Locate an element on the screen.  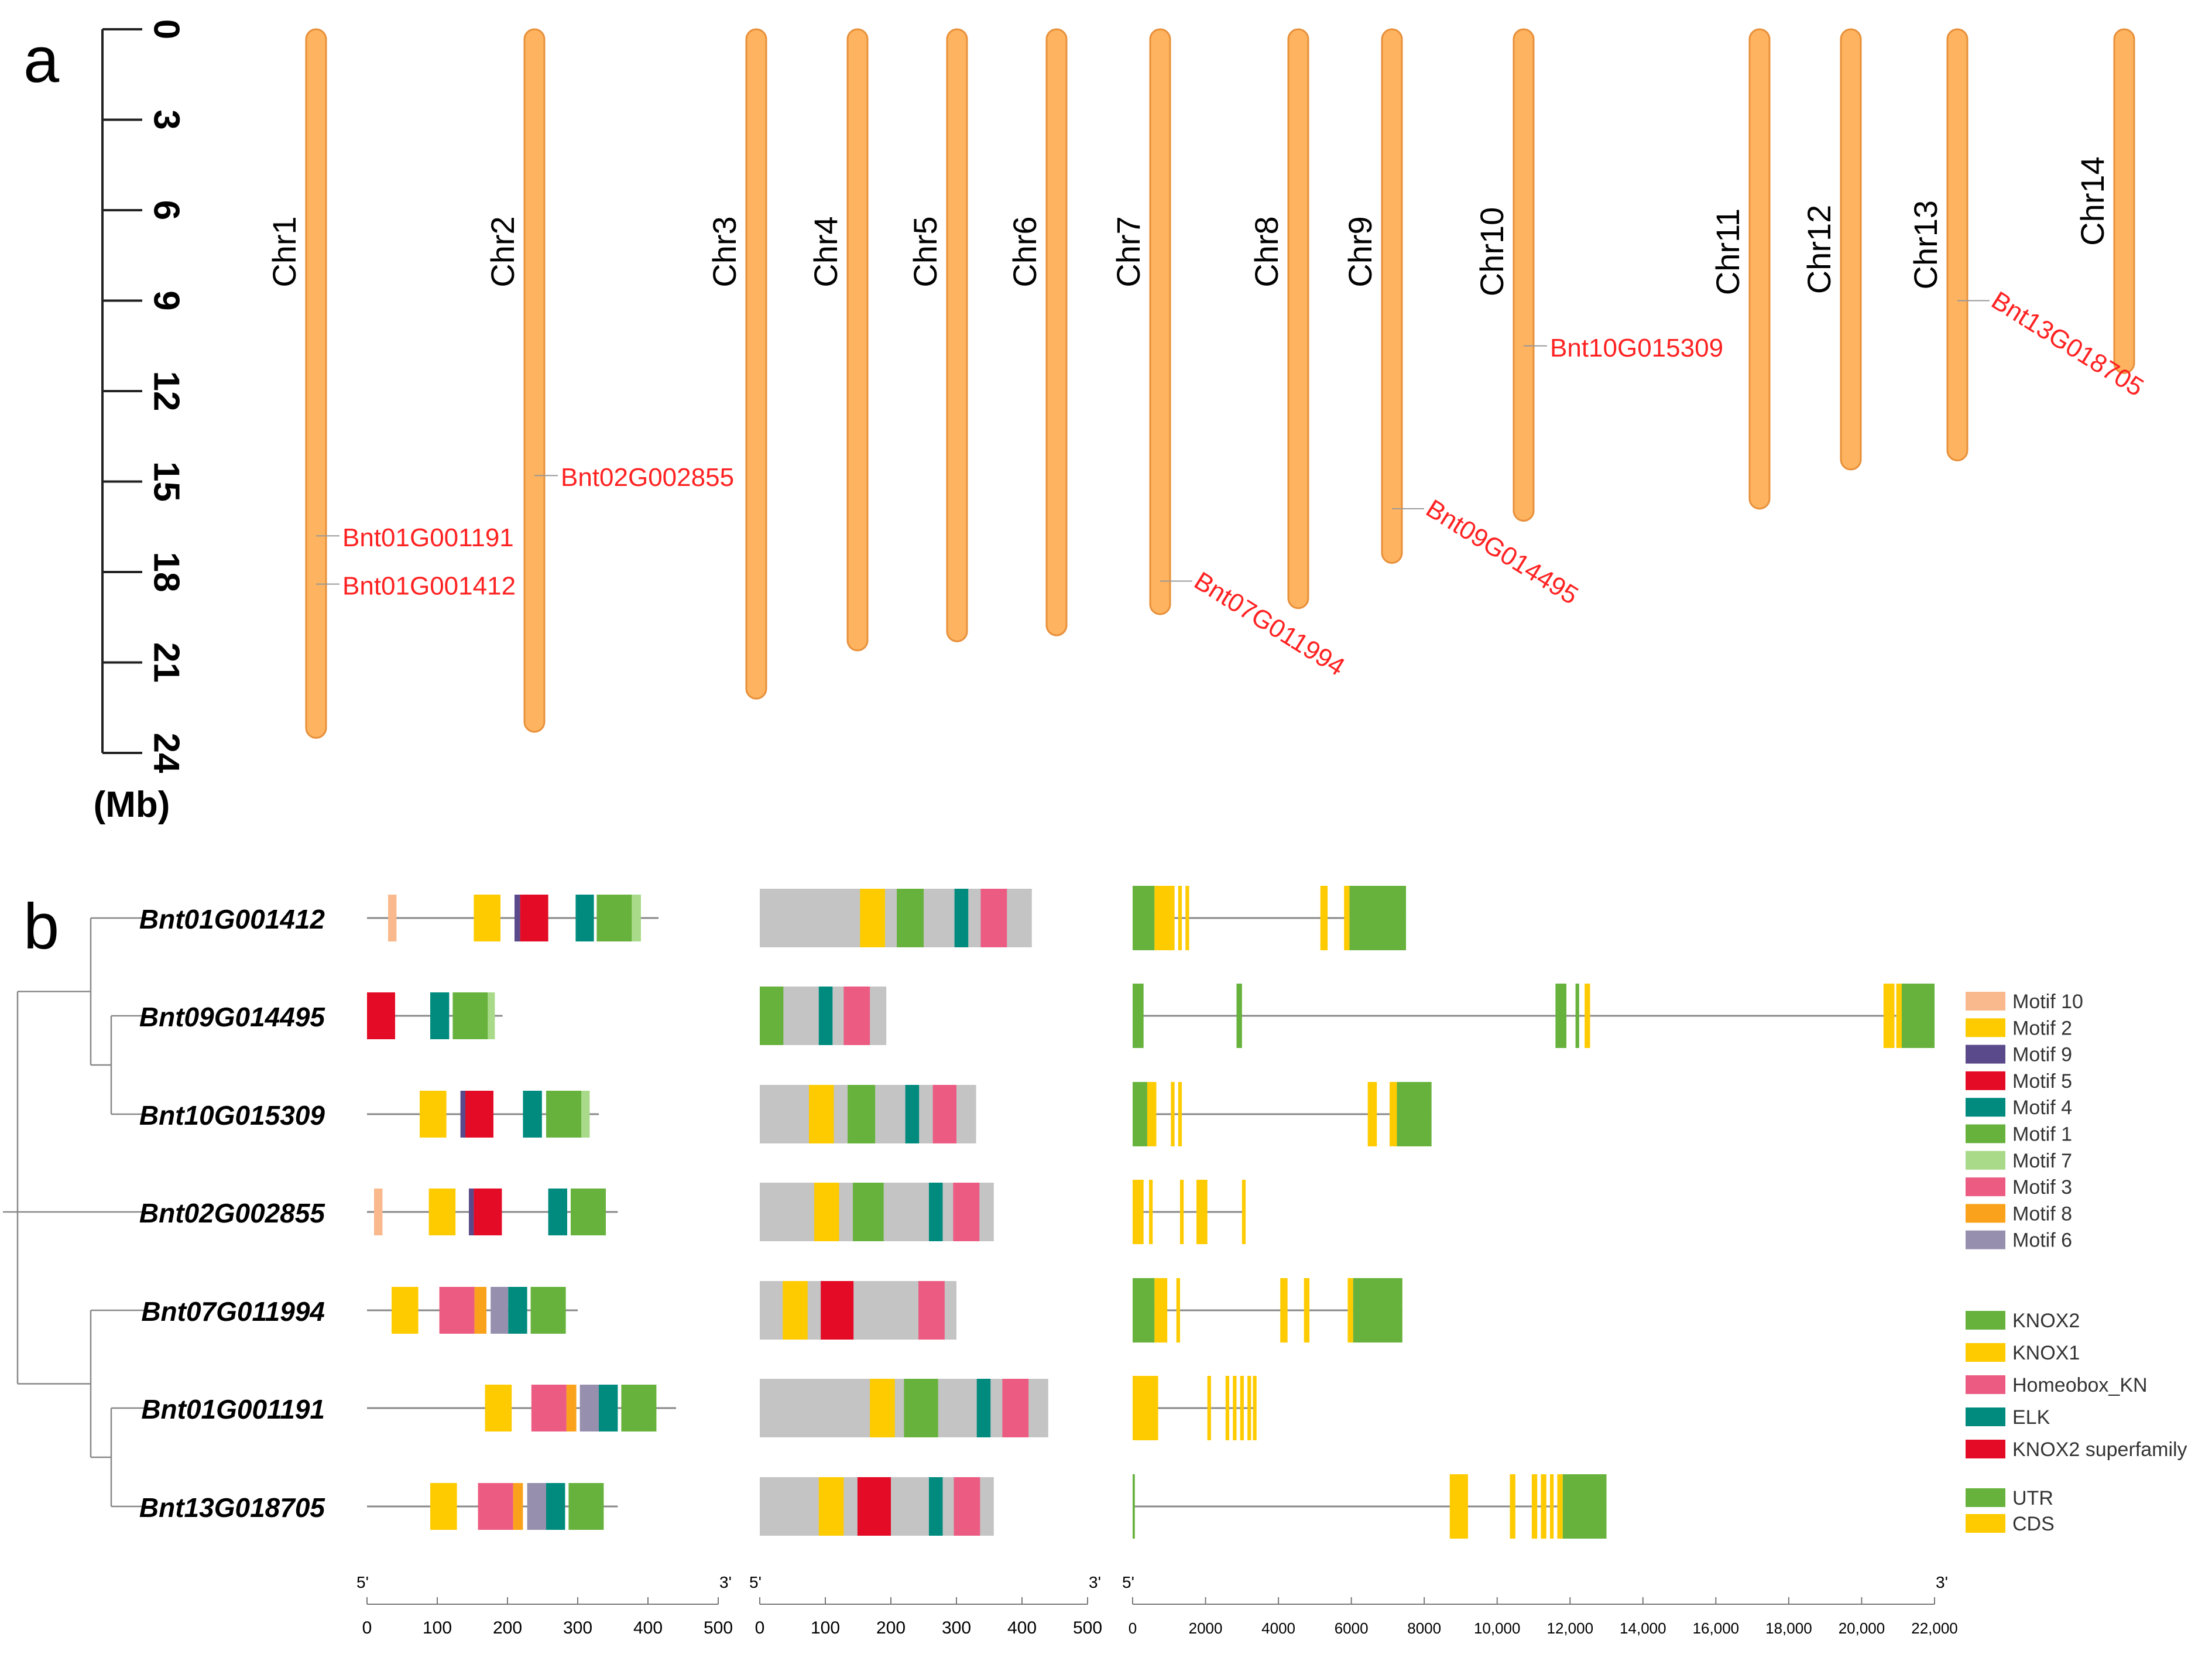
legend-label: UTR is located at coordinates (2032, 1498).